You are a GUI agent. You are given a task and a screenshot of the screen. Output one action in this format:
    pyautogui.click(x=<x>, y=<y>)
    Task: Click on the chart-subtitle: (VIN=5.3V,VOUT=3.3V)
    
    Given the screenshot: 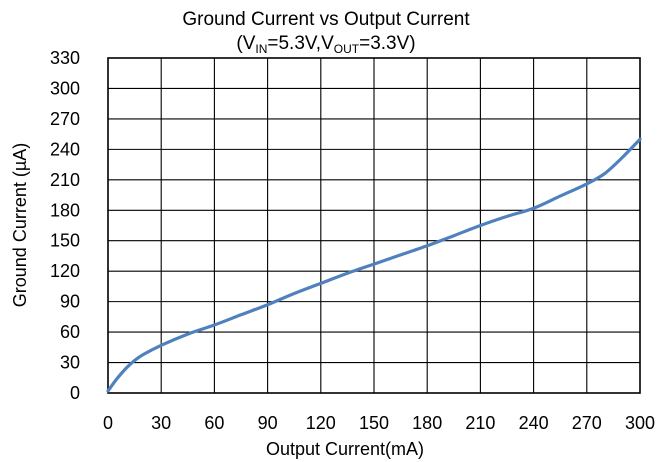 What is the action you would take?
    pyautogui.click(x=325, y=44)
    